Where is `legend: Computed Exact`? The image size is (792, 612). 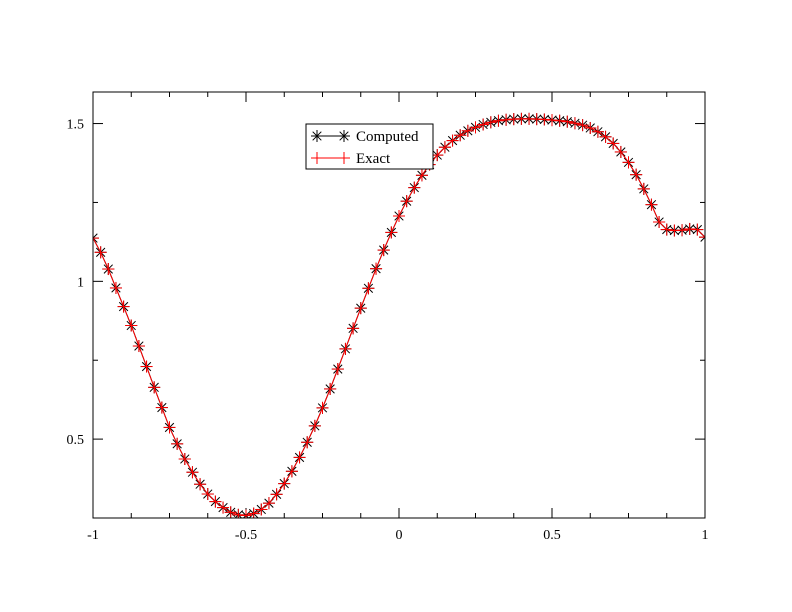 legend: Computed Exact is located at coordinates (369, 146).